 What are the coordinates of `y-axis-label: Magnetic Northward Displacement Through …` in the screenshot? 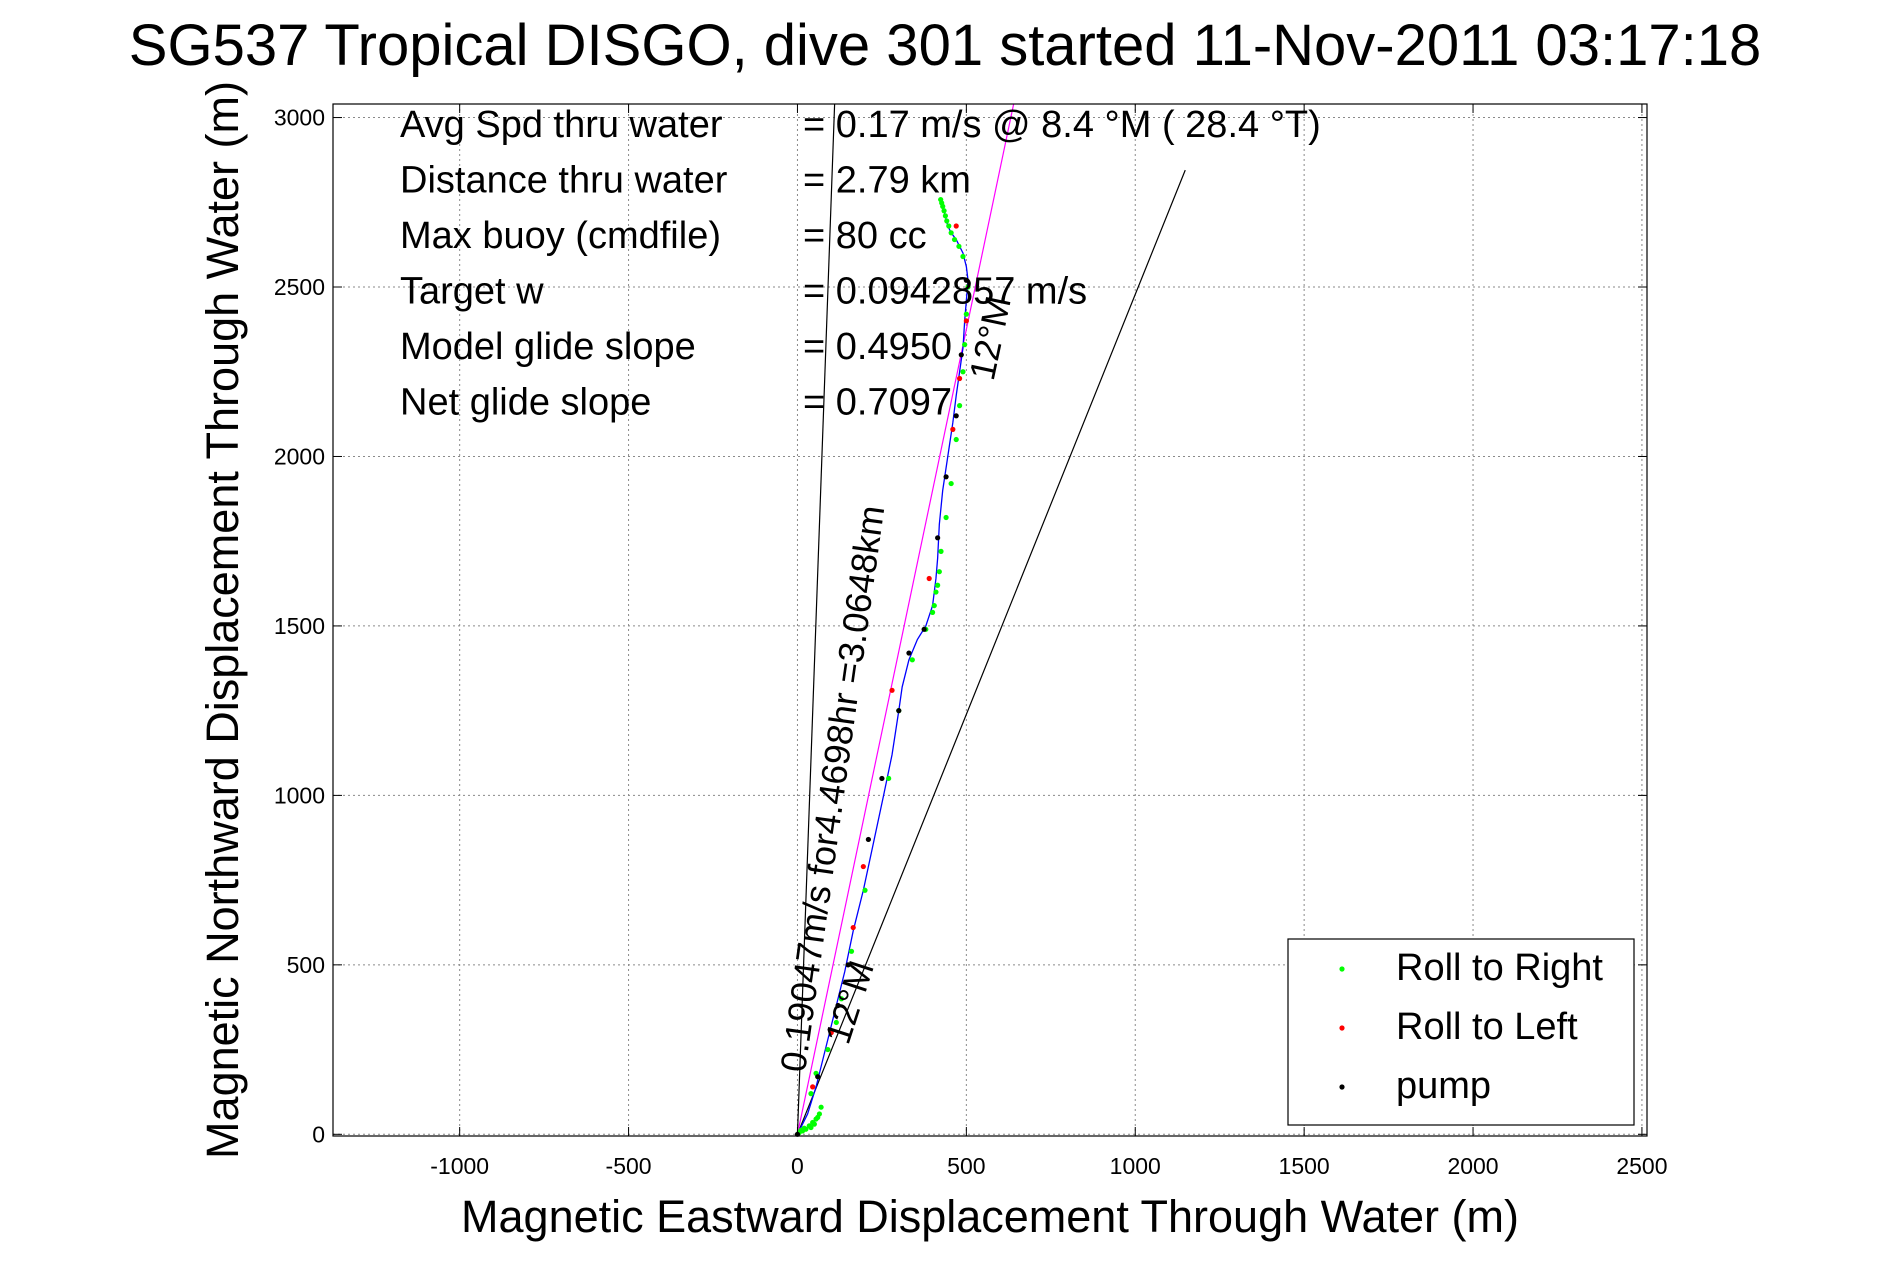 It's located at (222, 620).